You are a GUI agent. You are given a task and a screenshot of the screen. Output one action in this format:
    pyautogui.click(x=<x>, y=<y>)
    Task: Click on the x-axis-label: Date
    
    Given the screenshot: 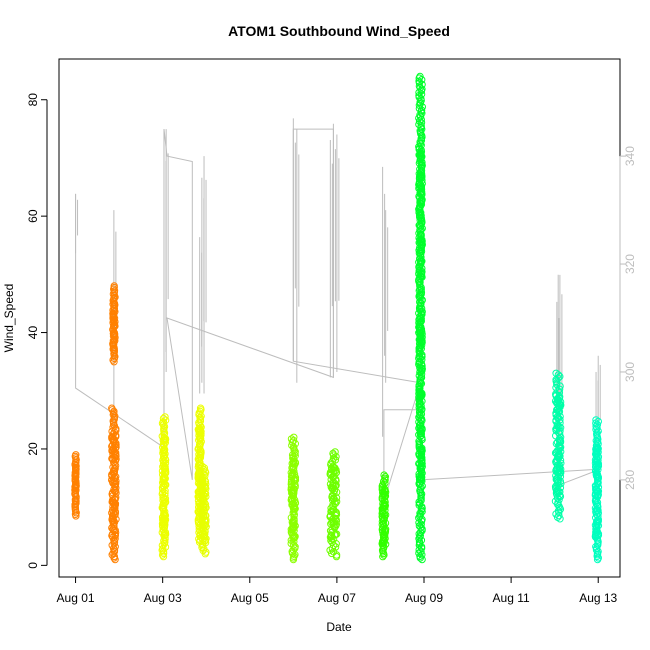 What is the action you would take?
    pyautogui.click(x=339, y=627)
    